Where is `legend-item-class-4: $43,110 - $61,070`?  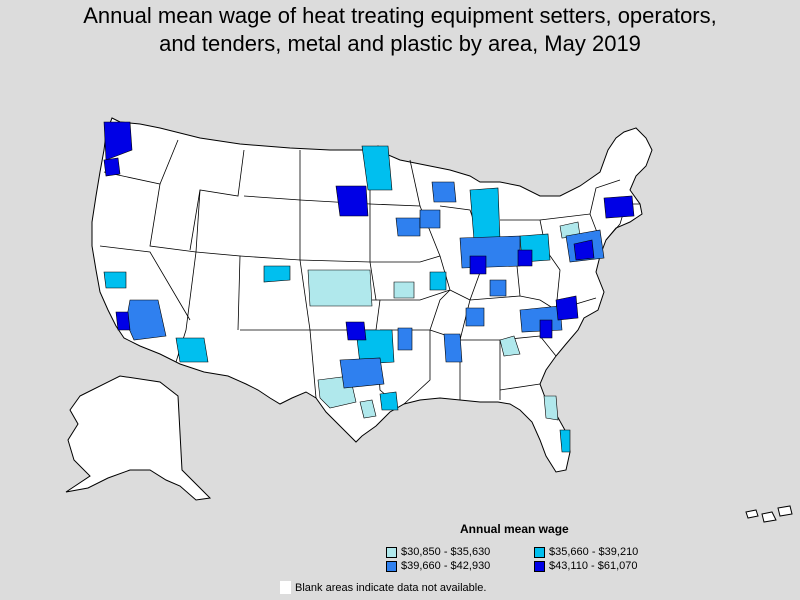 legend-item-class-4: $43,110 - $61,070 is located at coordinates (585, 566).